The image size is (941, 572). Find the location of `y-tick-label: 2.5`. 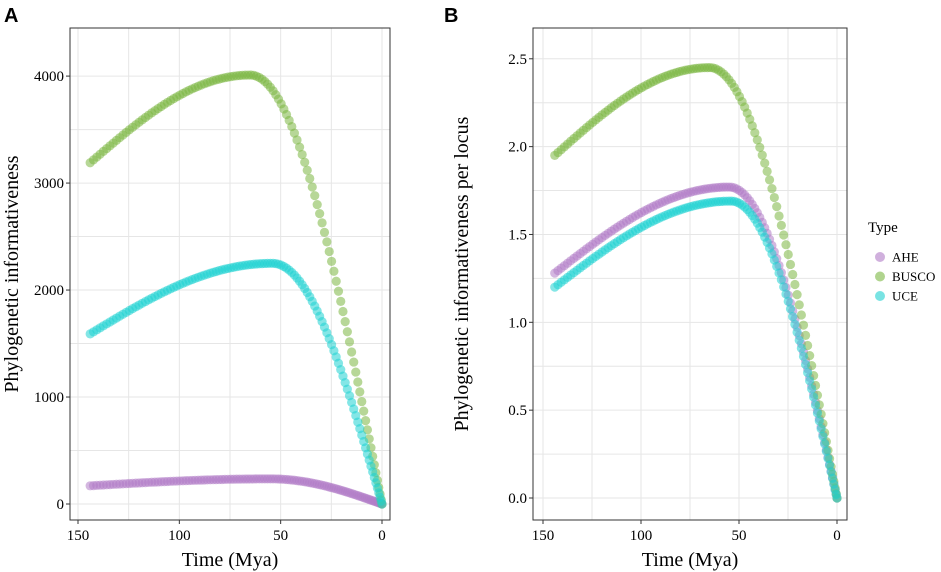

y-tick-label: 2.5 is located at coordinates (517, 60).